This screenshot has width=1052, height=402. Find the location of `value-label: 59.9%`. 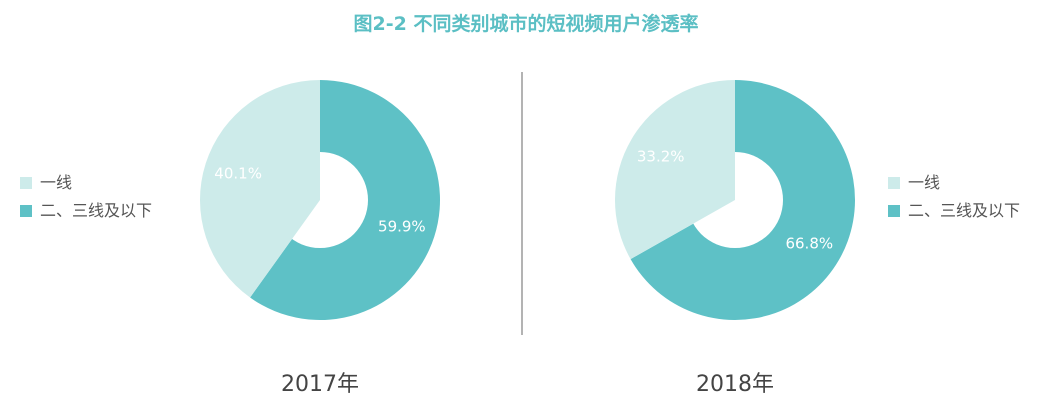

value-label: 59.9% is located at coordinates (402, 226).